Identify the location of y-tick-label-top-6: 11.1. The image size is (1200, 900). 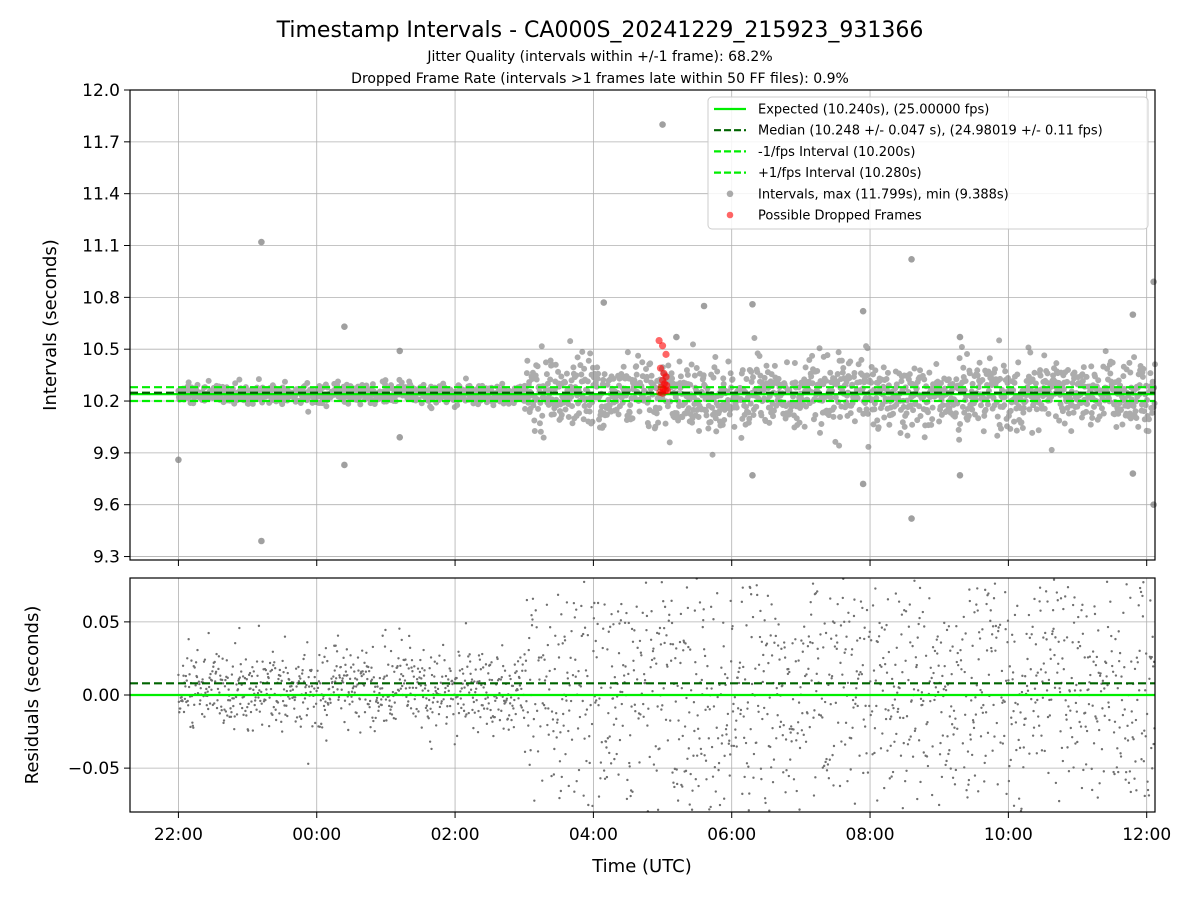
(101, 247).